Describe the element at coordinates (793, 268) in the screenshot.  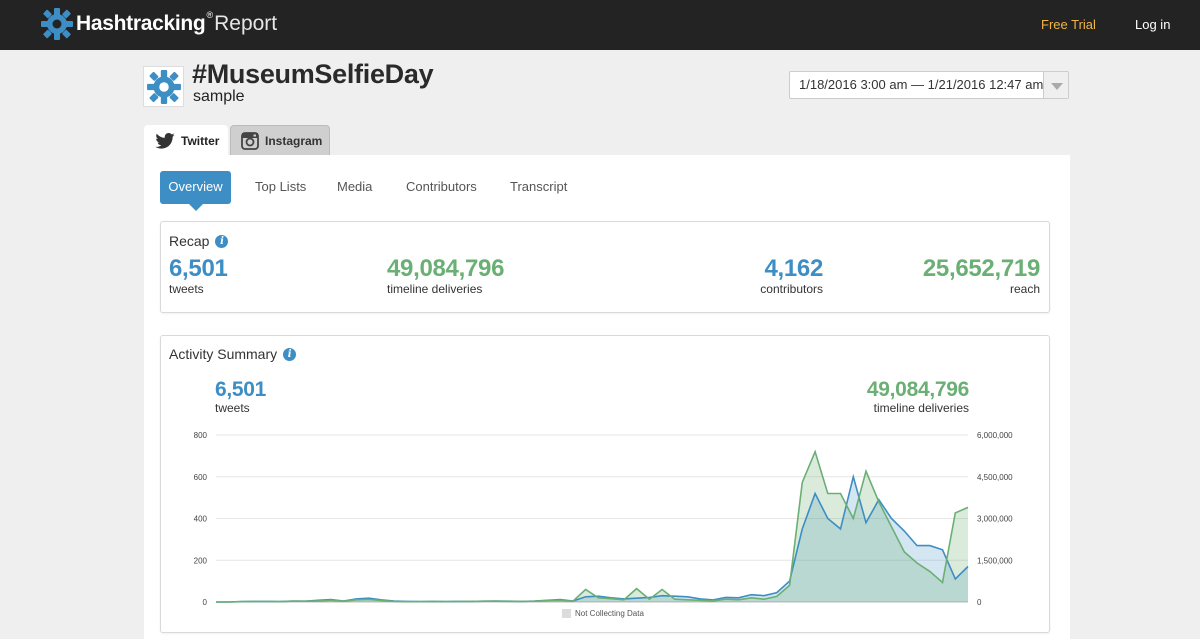
I see `stat-contributors-value: 4,162` at that location.